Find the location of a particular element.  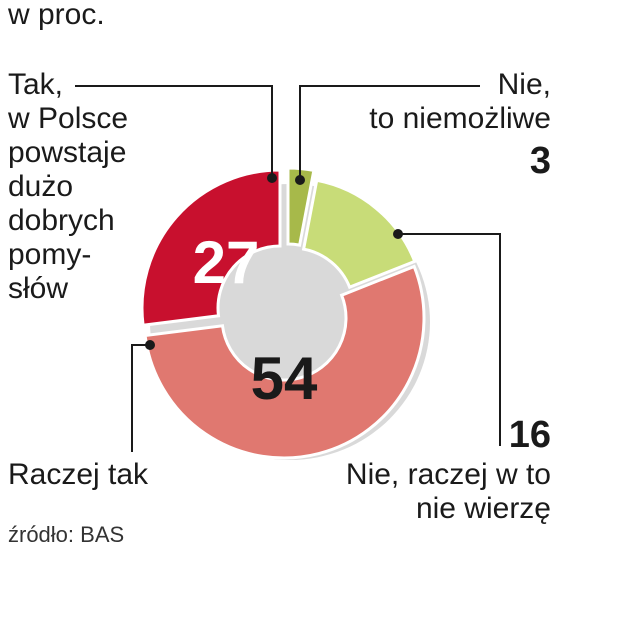

leader-line-raczej-tak is located at coordinates (140, 398).